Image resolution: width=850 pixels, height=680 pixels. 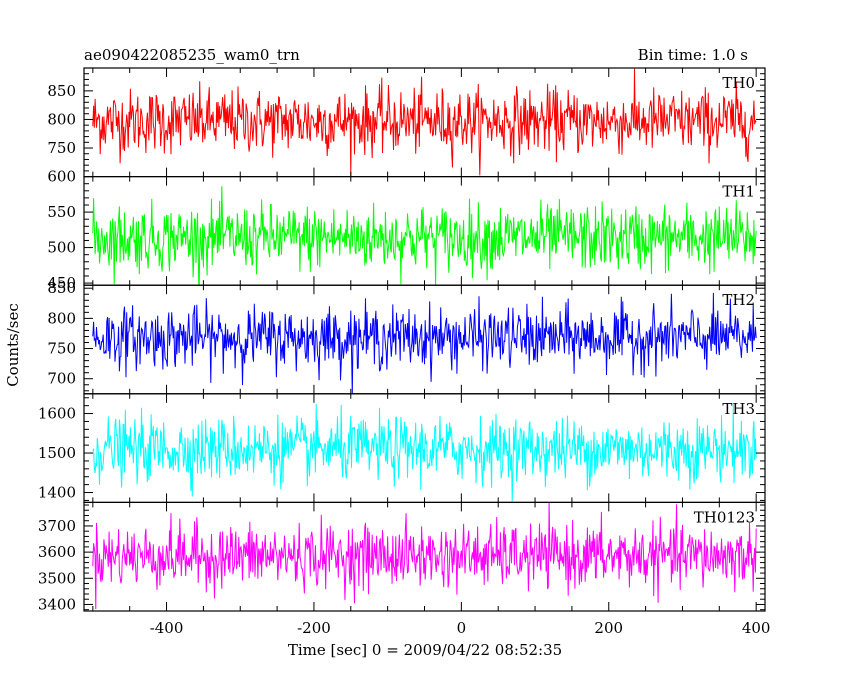 What do you see at coordinates (693, 55) in the screenshot?
I see `bin-time-label: Bin time: 1.0 s` at bounding box center [693, 55].